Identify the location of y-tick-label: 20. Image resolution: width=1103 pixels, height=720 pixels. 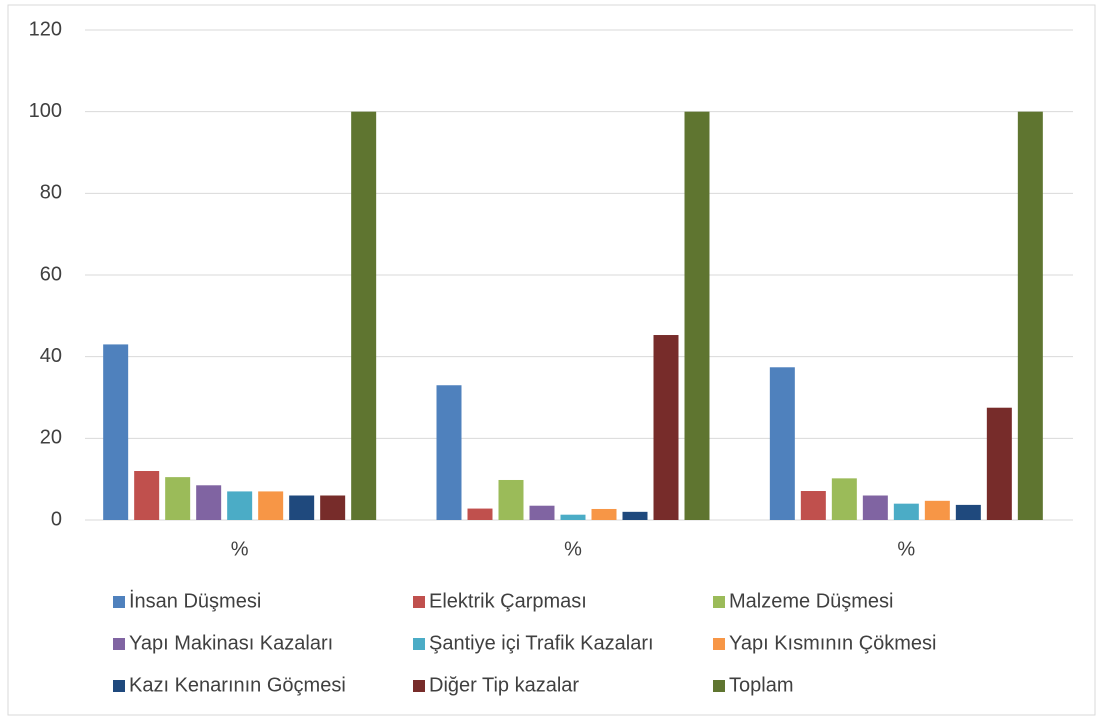
(51, 438).